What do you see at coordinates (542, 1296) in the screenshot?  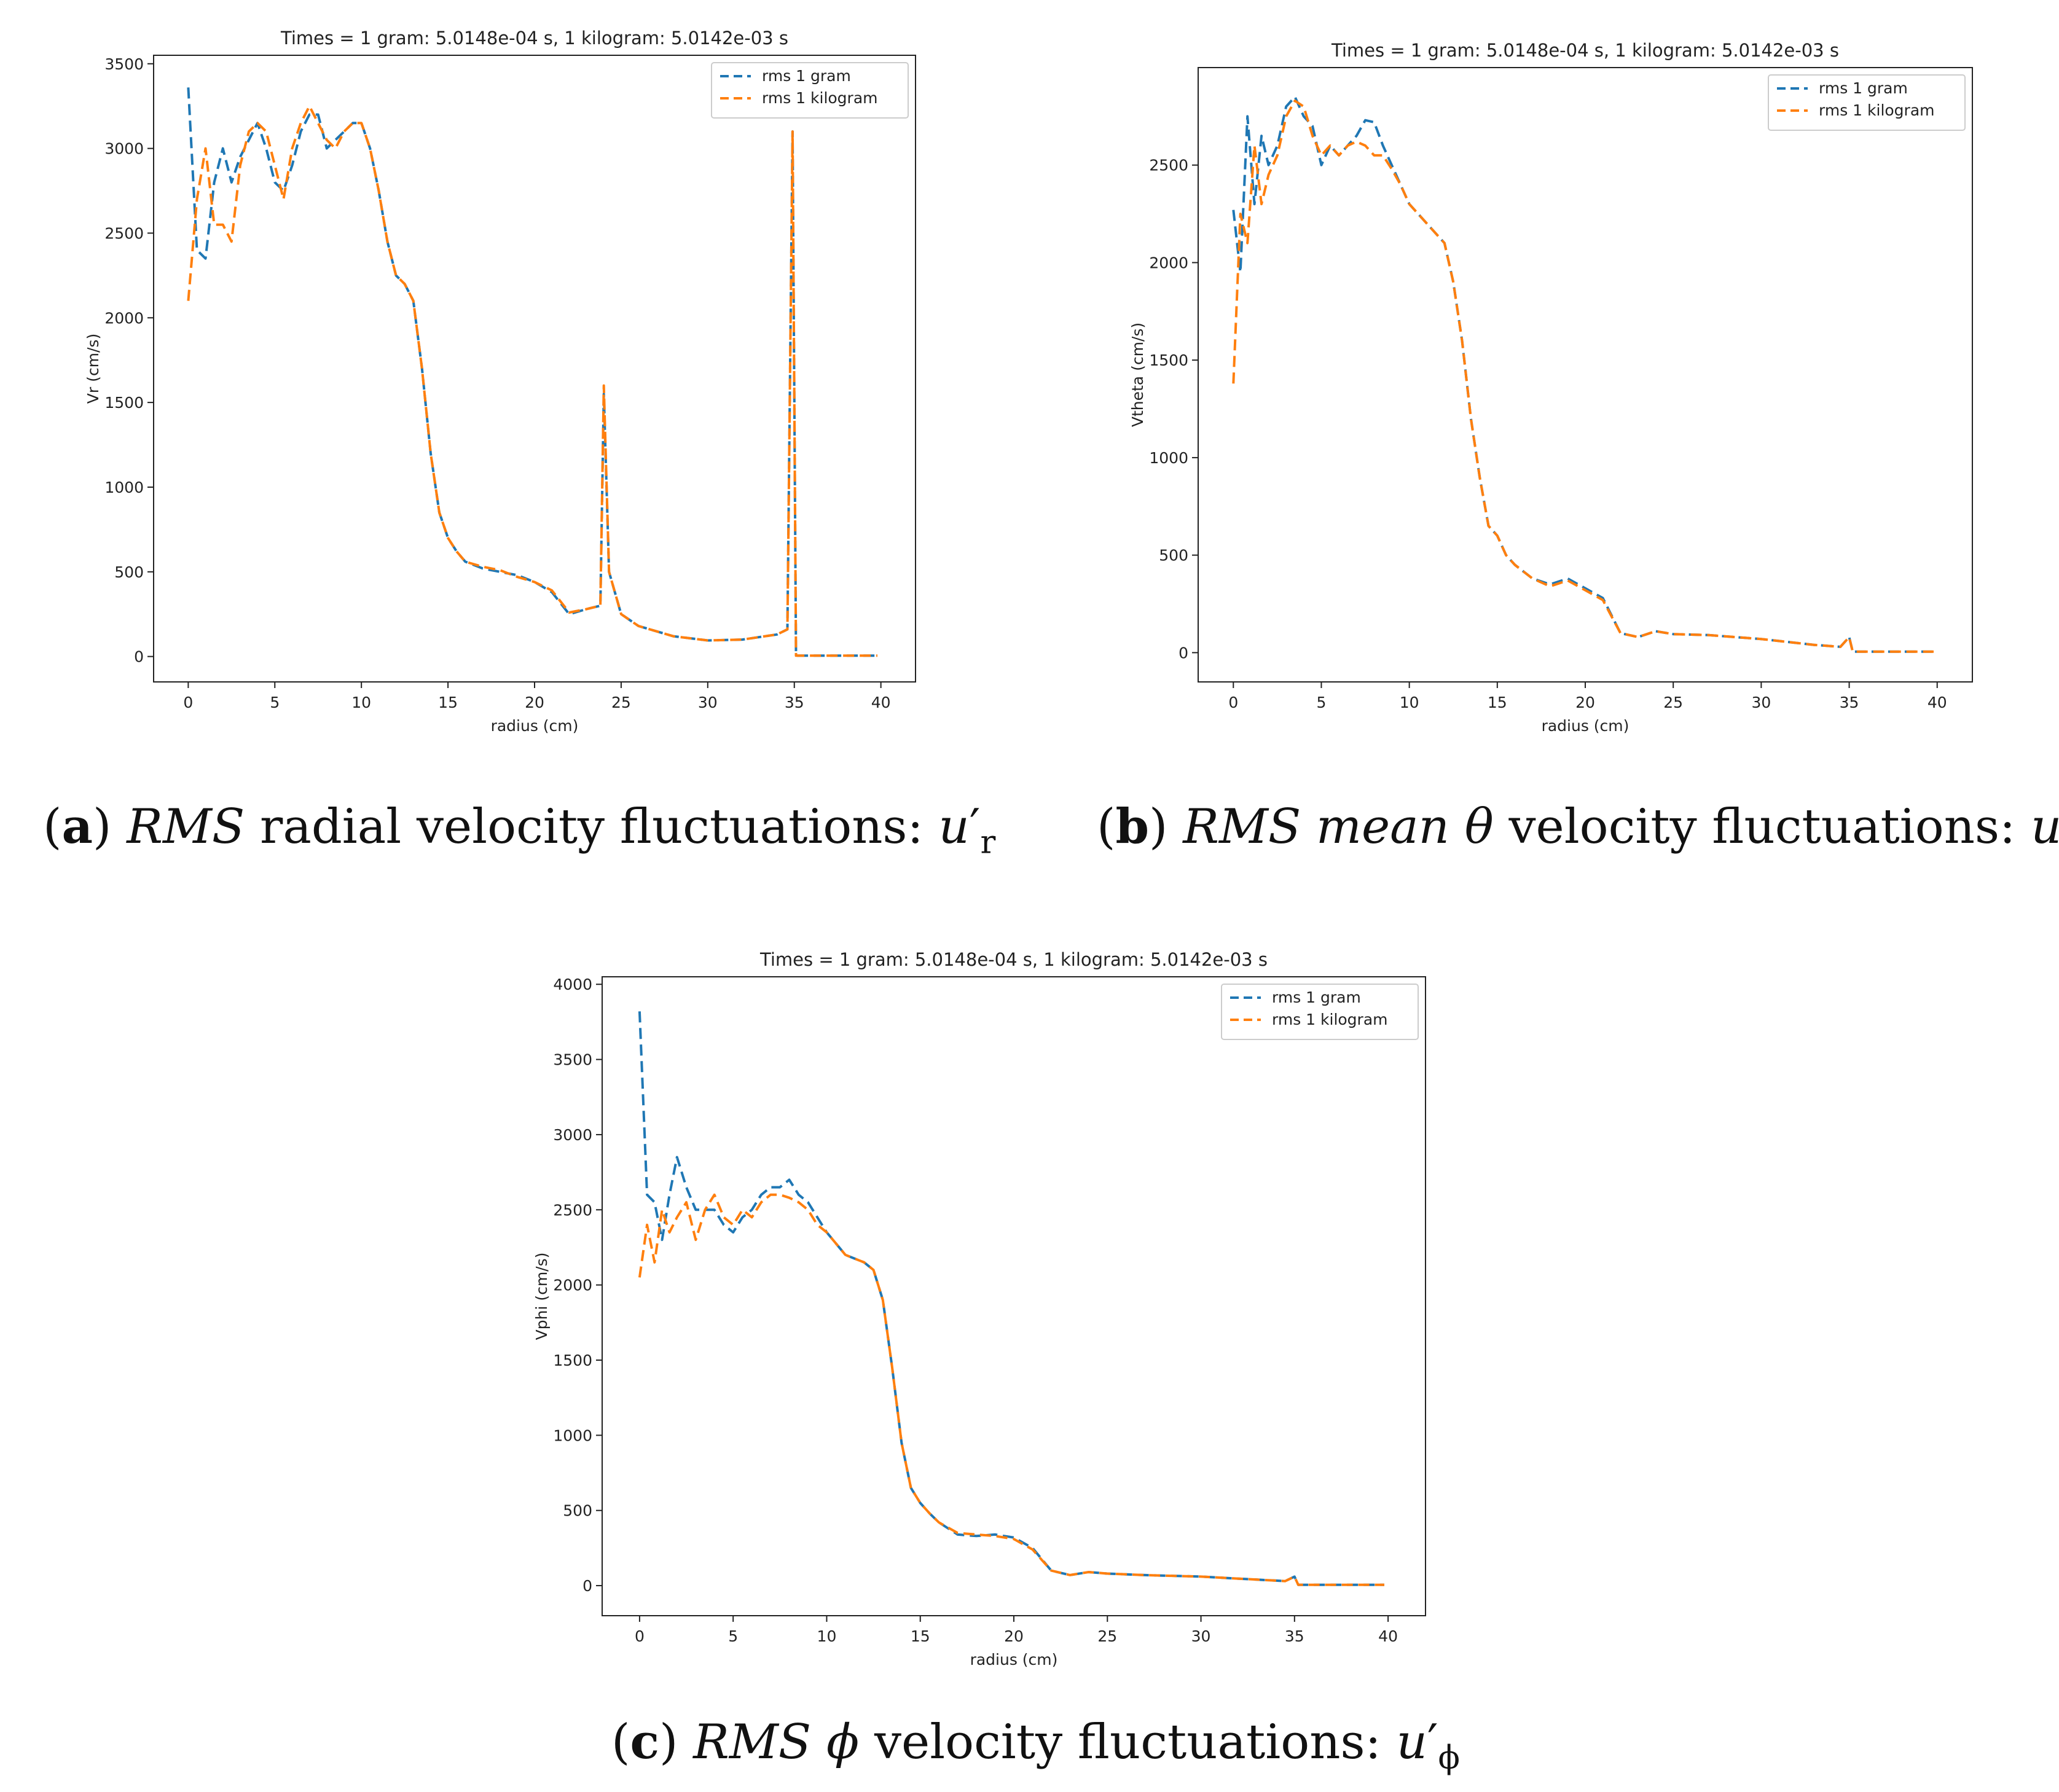 I see `y-axis-label: Vphi (cm/s)` at bounding box center [542, 1296].